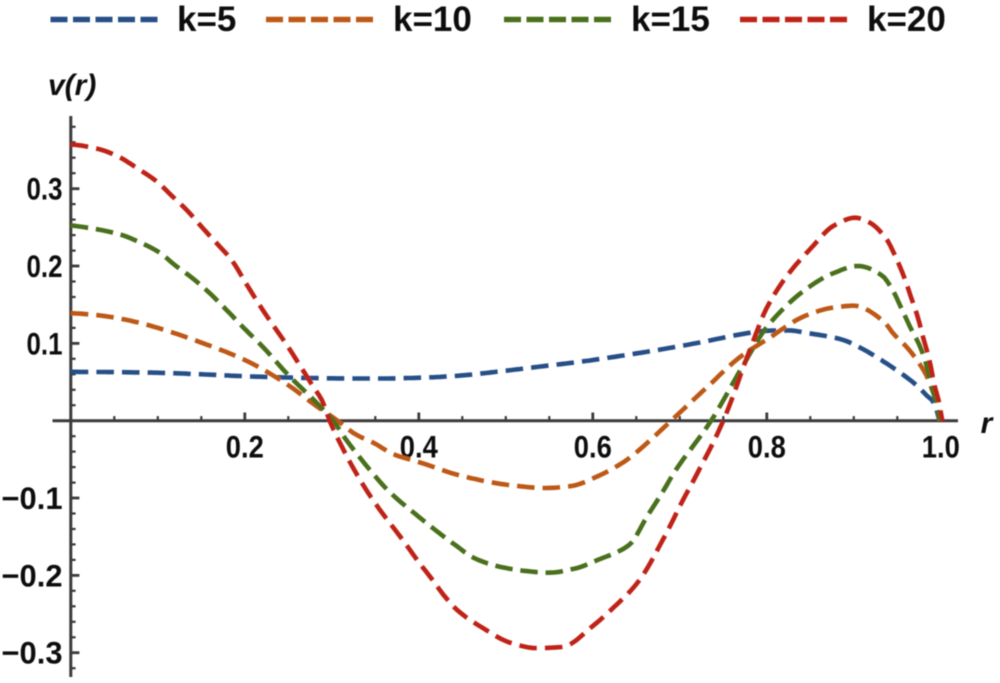  I want to click on svg-text: −0.2, so click(32, 575).